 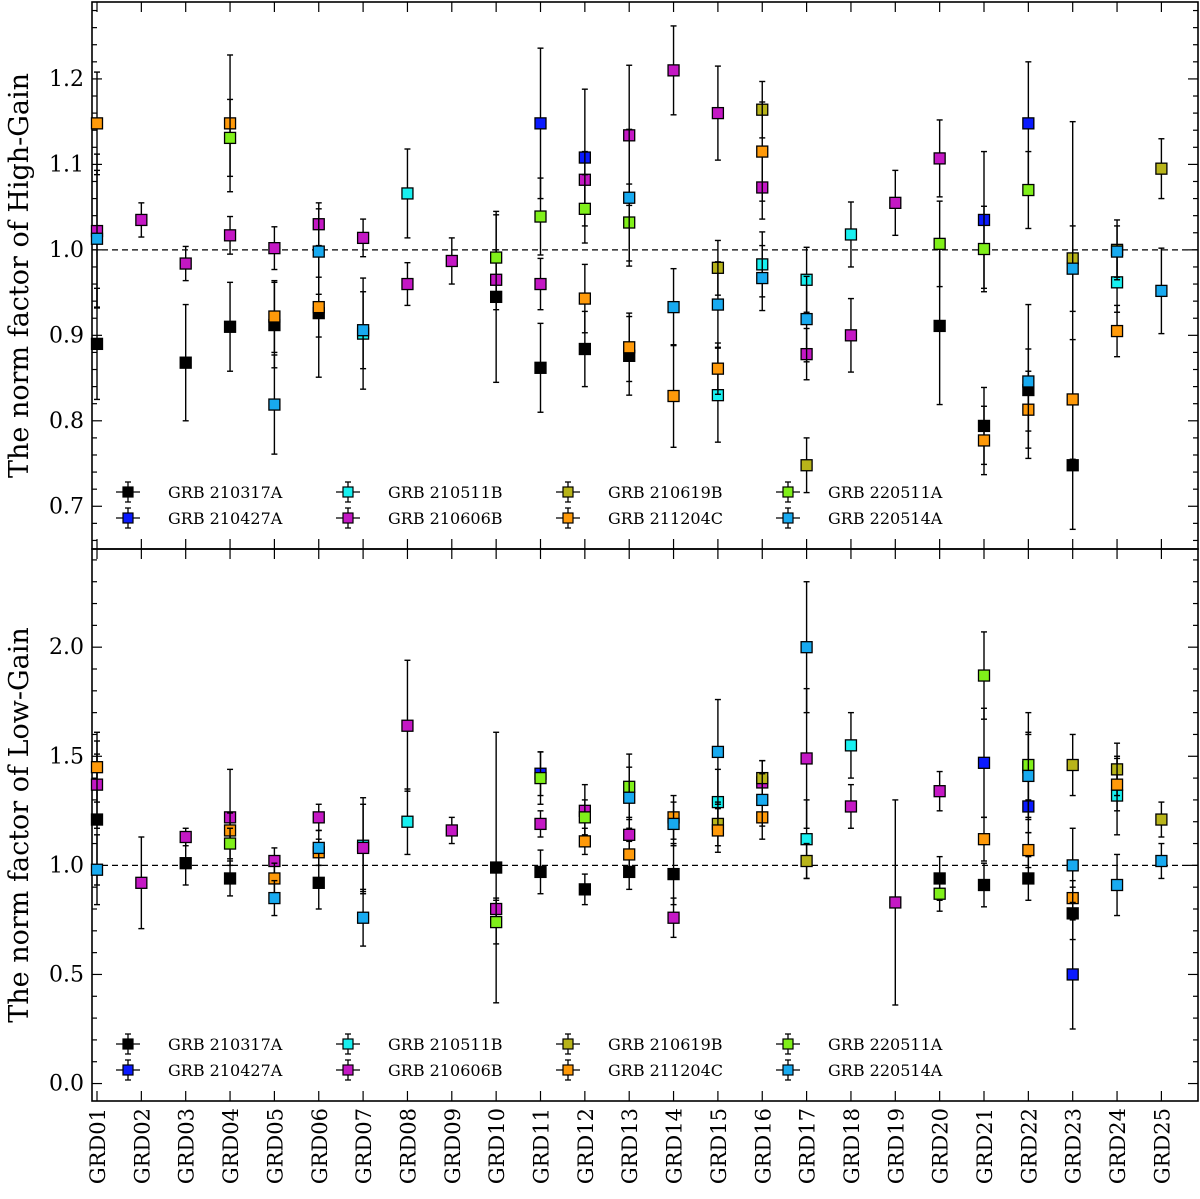 I want to click on x-tick-label: GRD18, so click(x=852, y=1146).